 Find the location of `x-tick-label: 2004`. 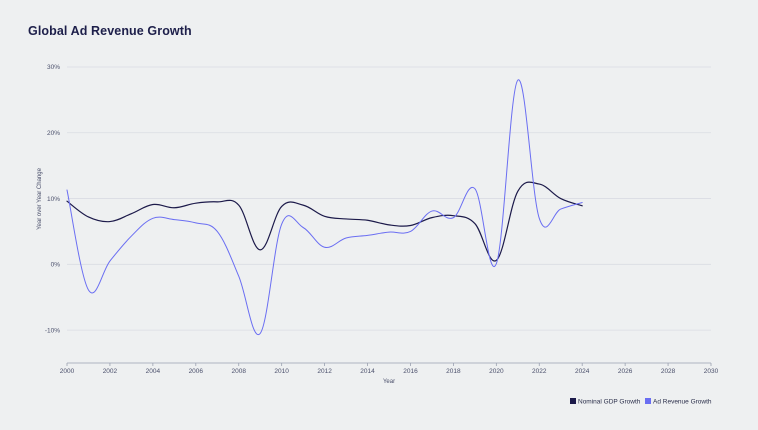

x-tick-label: 2004 is located at coordinates (153, 371).